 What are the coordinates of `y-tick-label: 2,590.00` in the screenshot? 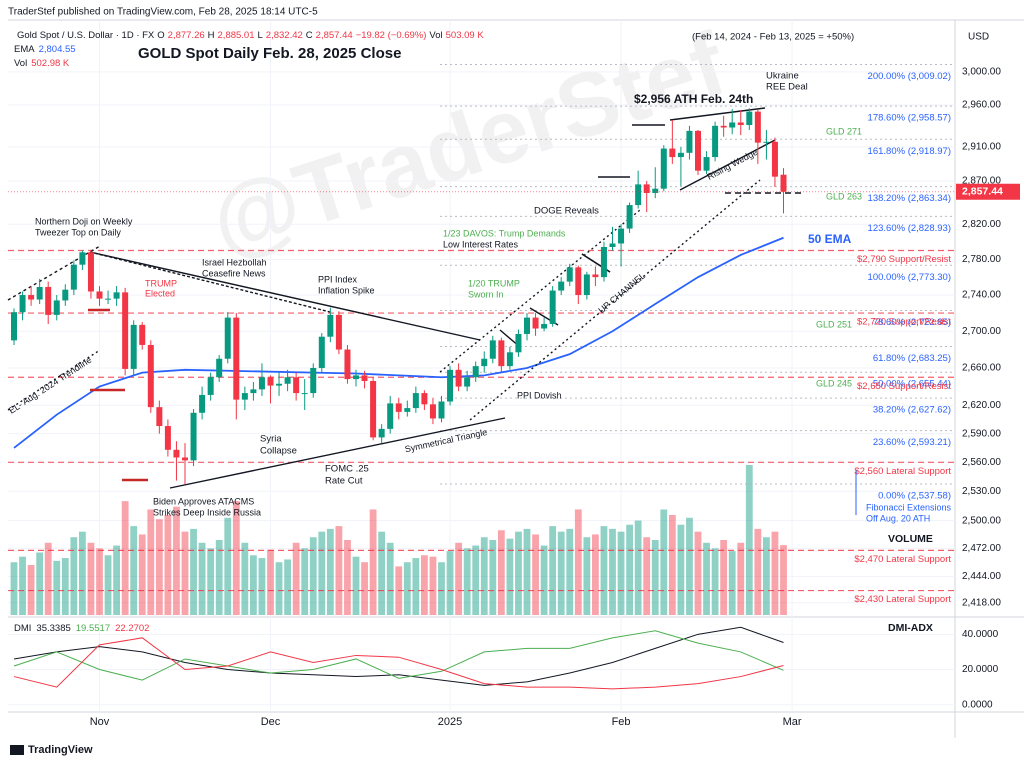 It's located at (981, 433).